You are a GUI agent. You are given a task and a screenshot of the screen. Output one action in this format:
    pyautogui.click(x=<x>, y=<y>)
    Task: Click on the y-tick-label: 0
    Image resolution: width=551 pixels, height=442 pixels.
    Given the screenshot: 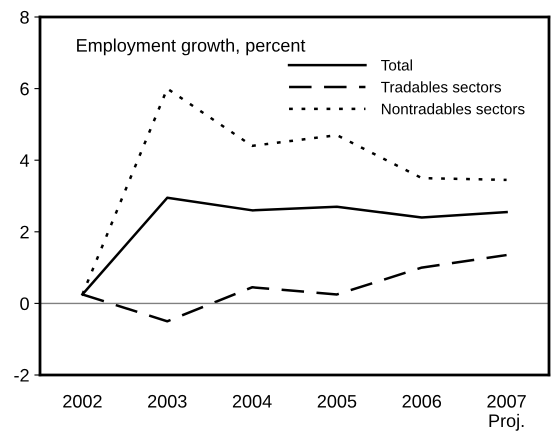 What is the action you would take?
    pyautogui.click(x=24, y=303)
    